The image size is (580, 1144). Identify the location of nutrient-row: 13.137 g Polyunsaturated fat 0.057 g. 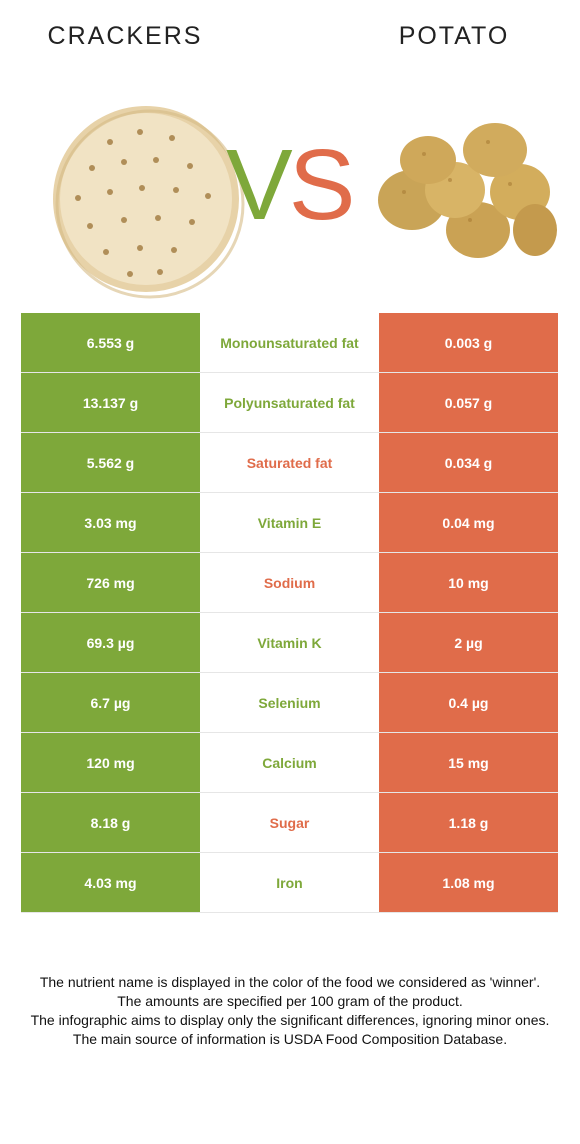
(289, 402).